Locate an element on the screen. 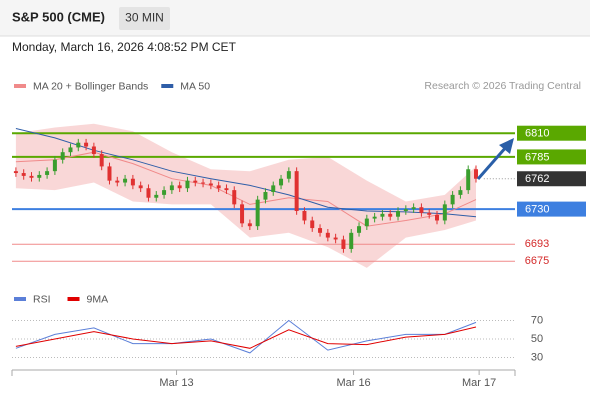 The height and width of the screenshot is (400, 590). timeframe: 30 MIN is located at coordinates (144, 18).